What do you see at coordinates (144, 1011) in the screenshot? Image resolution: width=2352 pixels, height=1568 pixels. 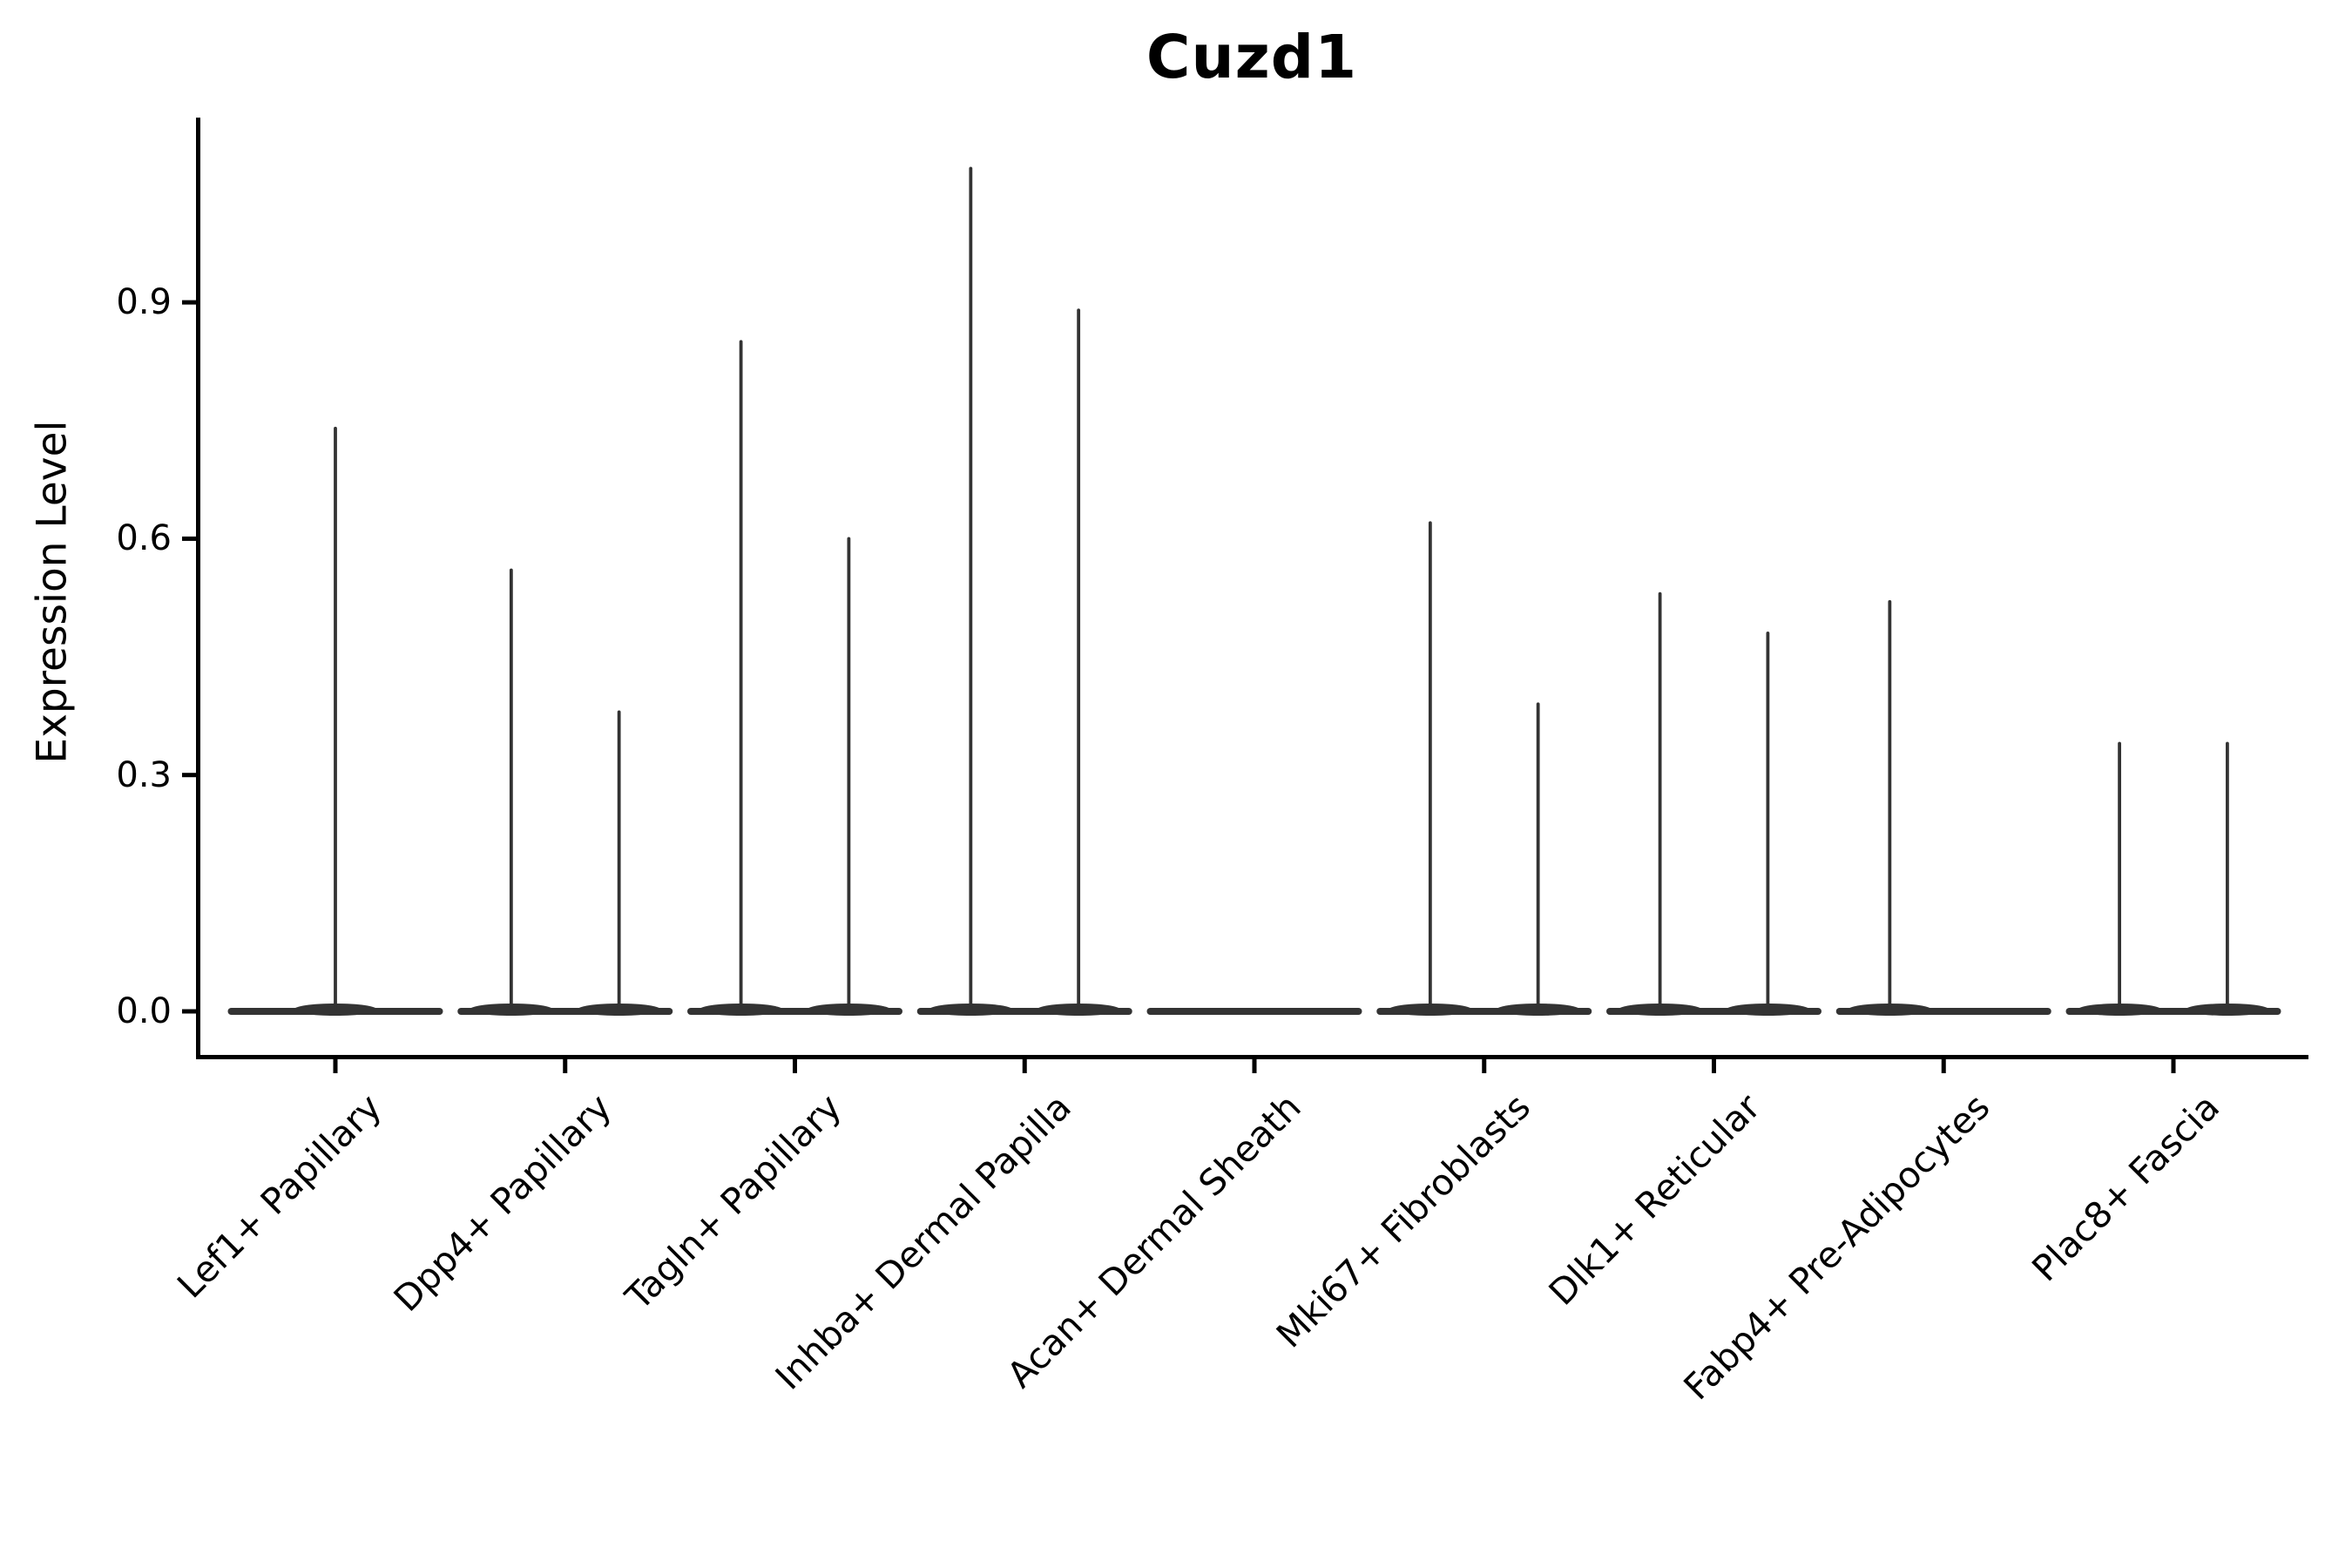 I see `y-tick-label: 0.0` at bounding box center [144, 1011].